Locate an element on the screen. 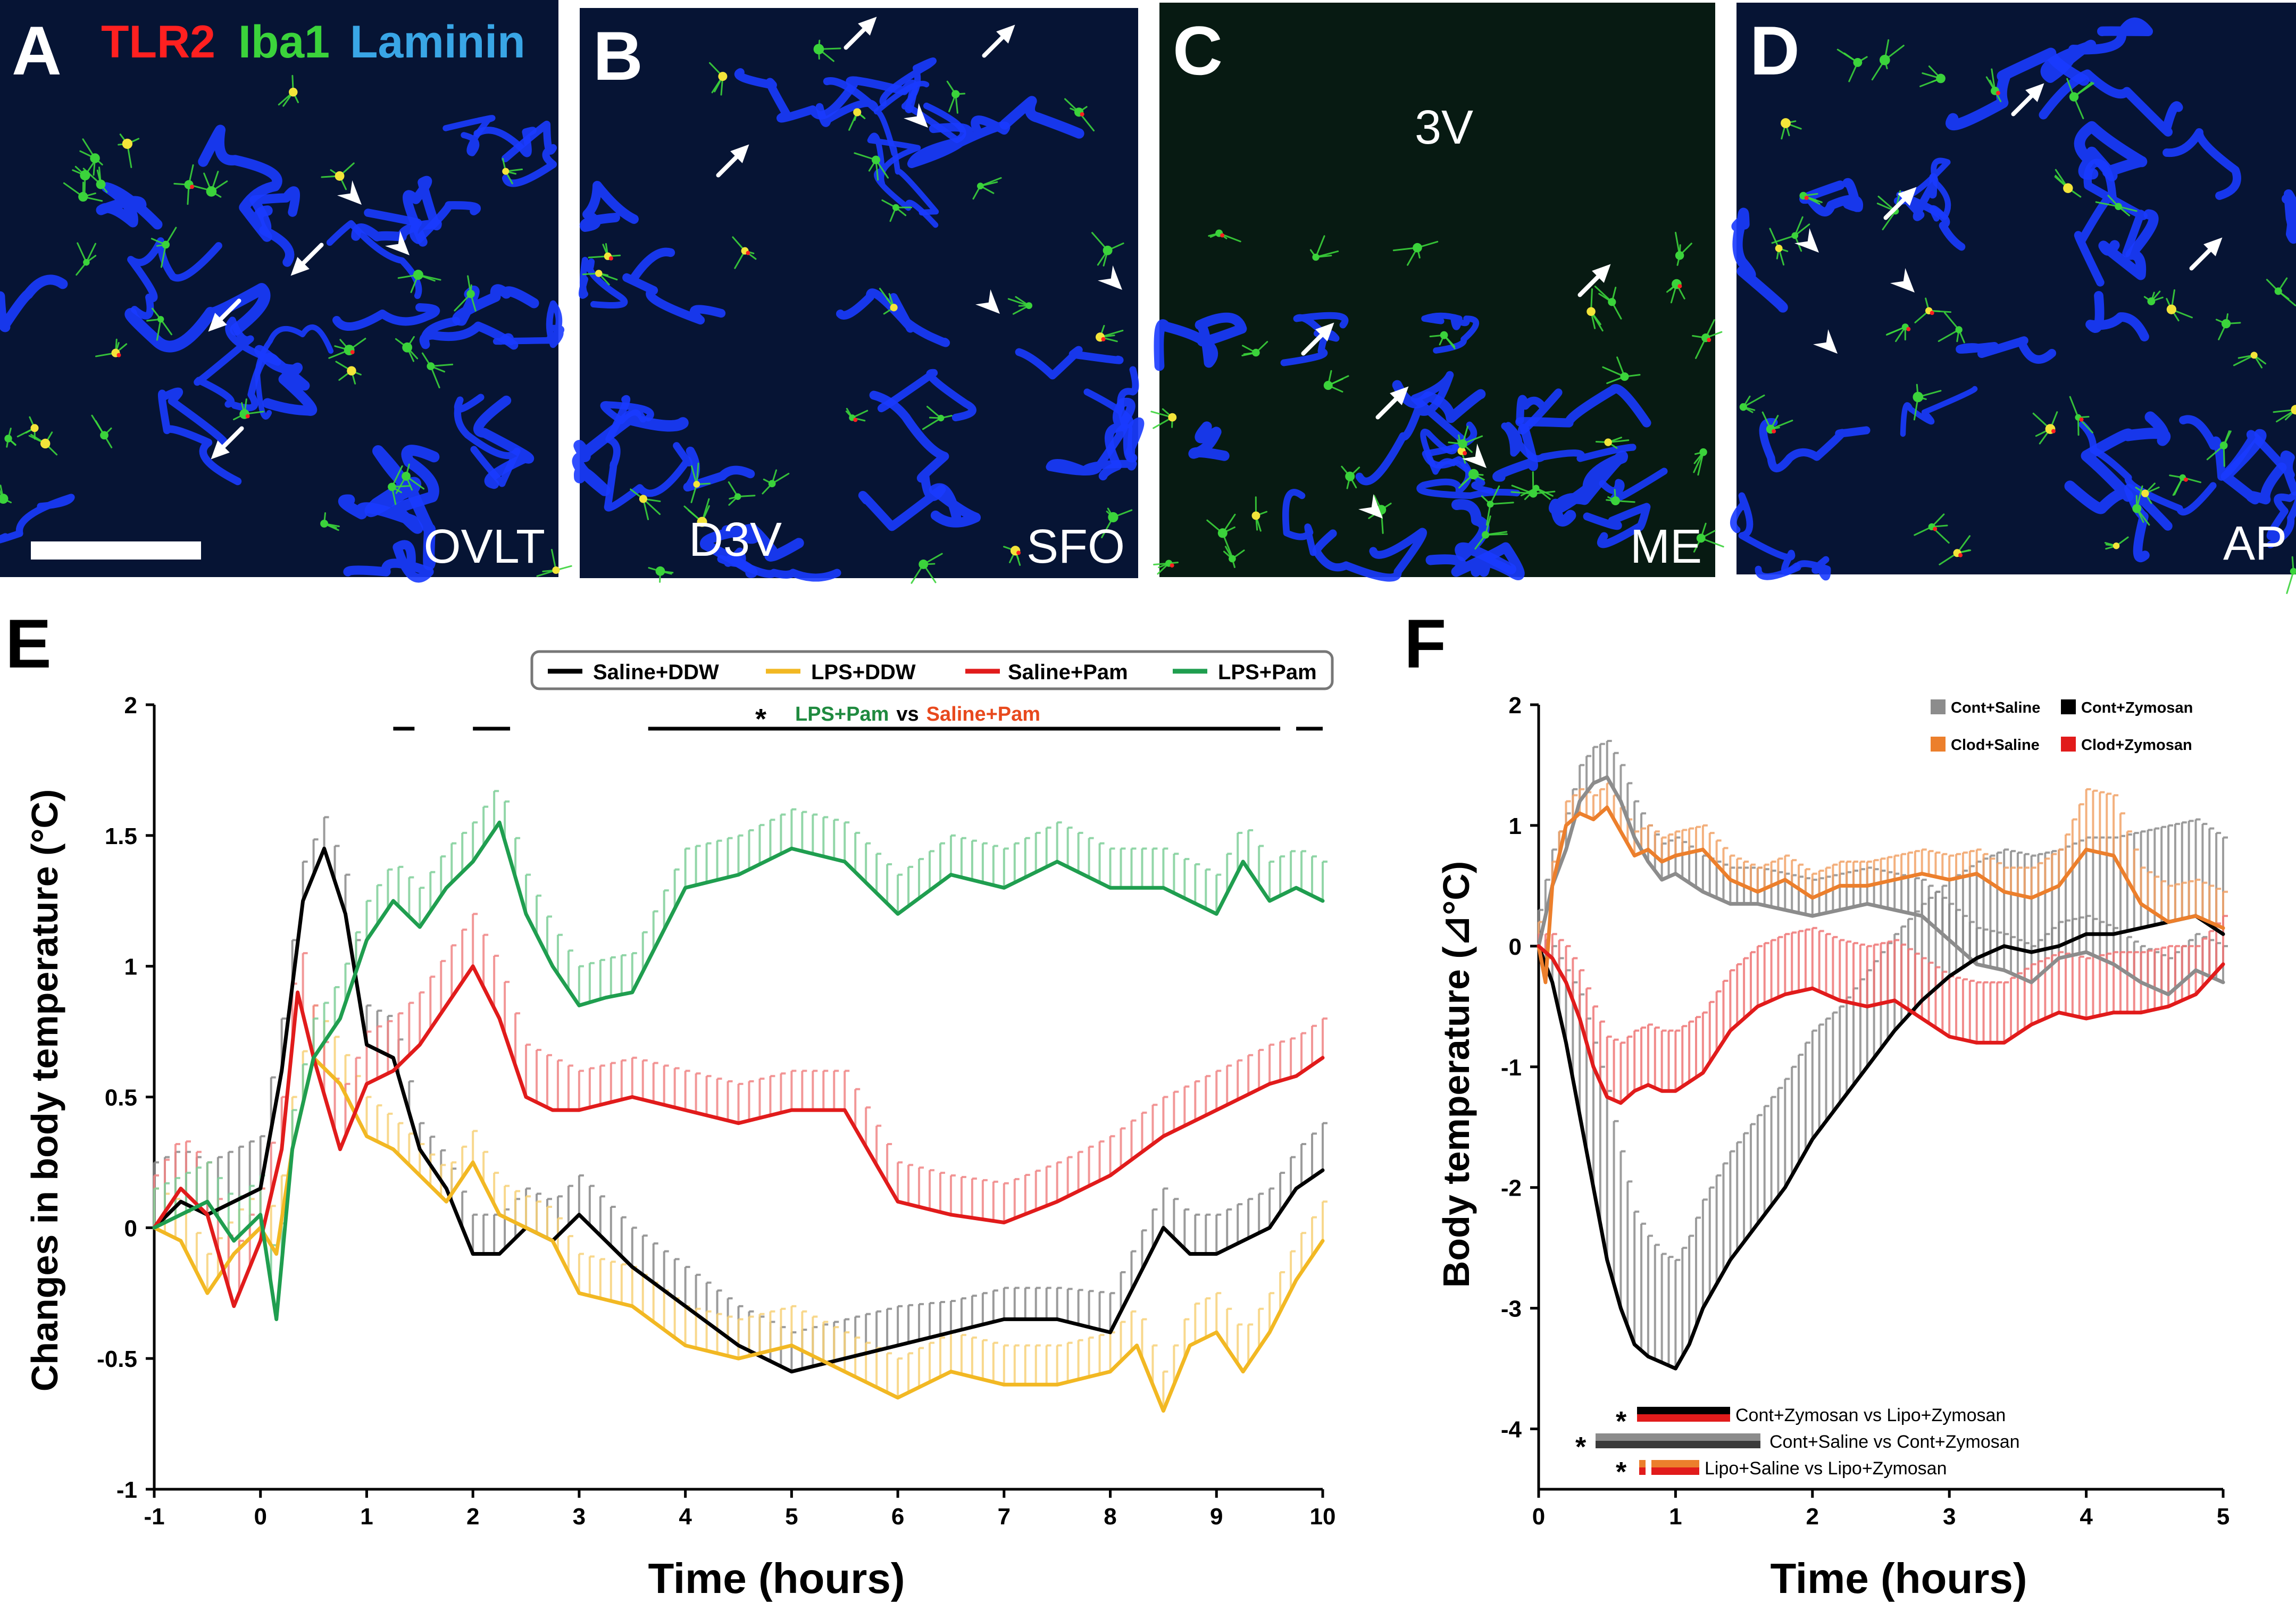 The height and width of the screenshot is (1602, 2296). panel-letter-c: C is located at coordinates (1198, 50).